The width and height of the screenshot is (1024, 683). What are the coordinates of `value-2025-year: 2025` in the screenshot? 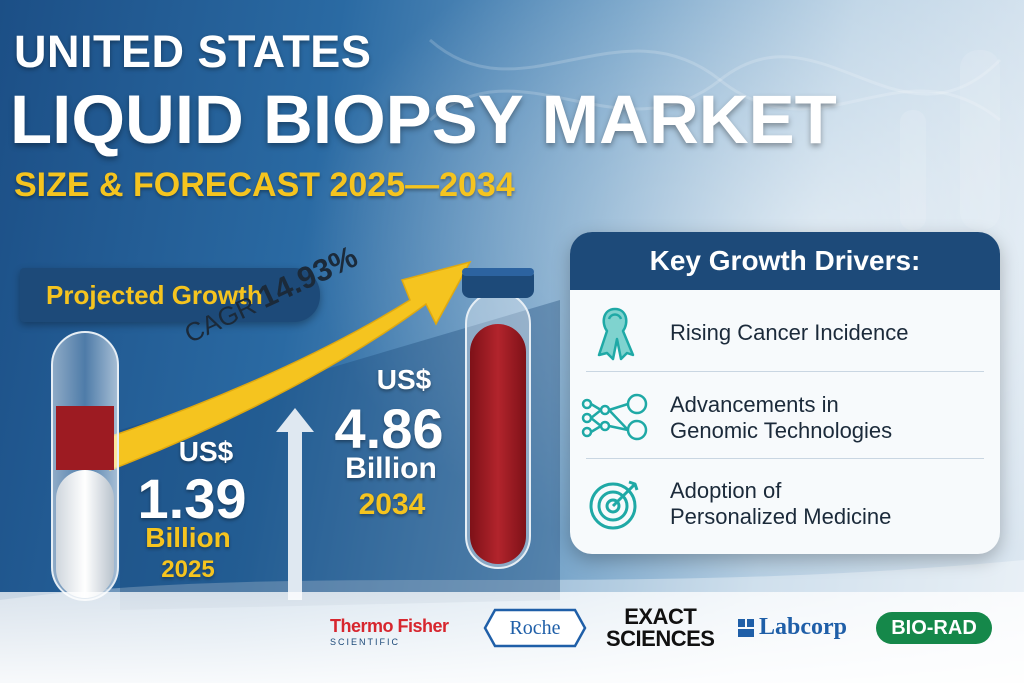 It's located at (188, 569).